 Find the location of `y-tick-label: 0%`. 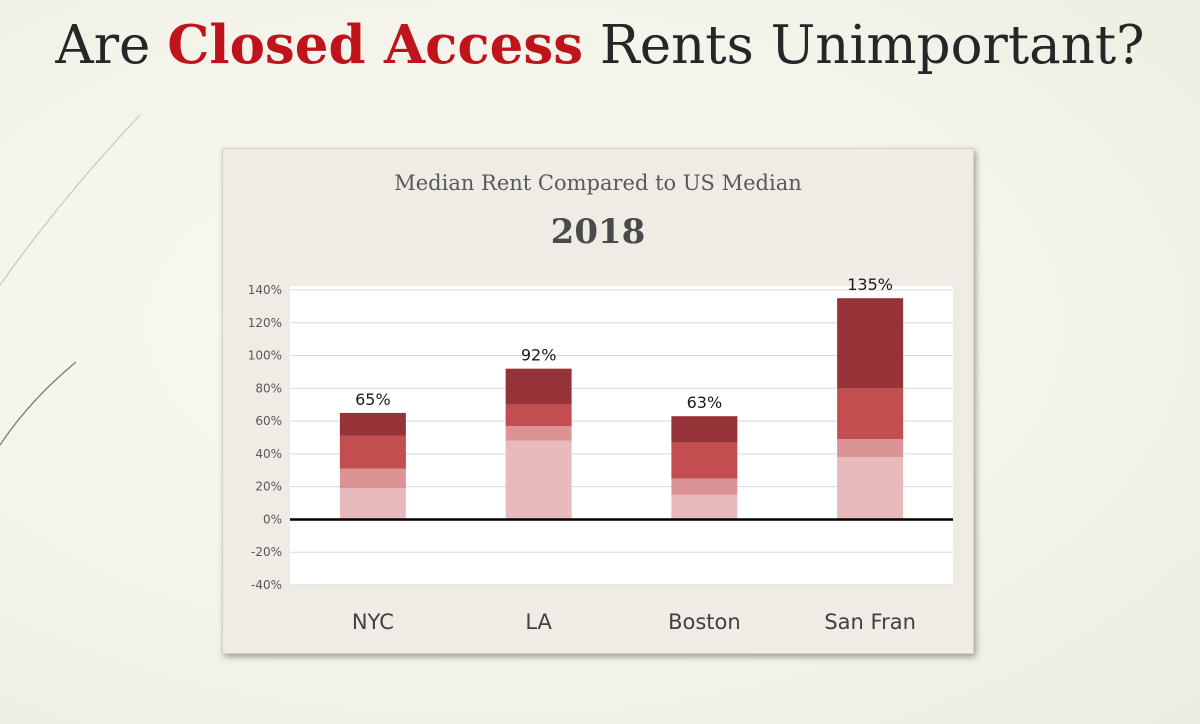

y-tick-label: 0% is located at coordinates (272, 519).